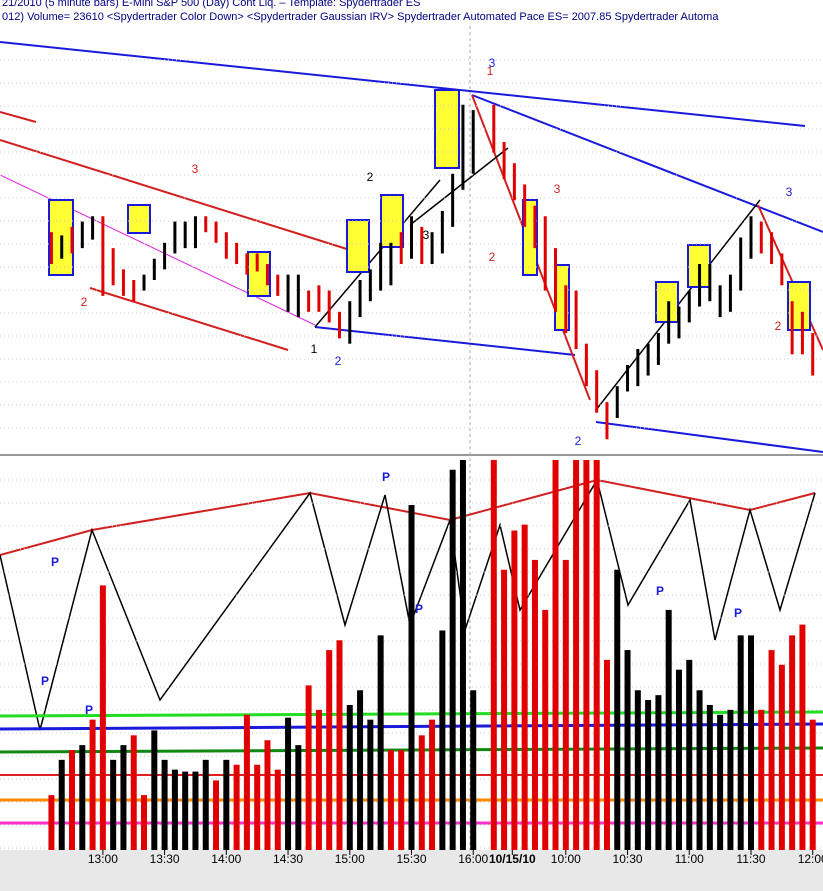  What do you see at coordinates (750, 859) in the screenshot?
I see `x-tick-label: 11:30` at bounding box center [750, 859].